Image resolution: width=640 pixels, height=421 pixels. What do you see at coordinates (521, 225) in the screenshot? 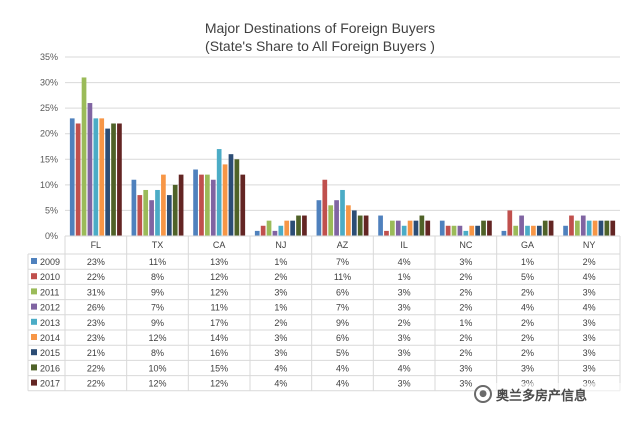
I see `bar-2012-GA` at bounding box center [521, 225].